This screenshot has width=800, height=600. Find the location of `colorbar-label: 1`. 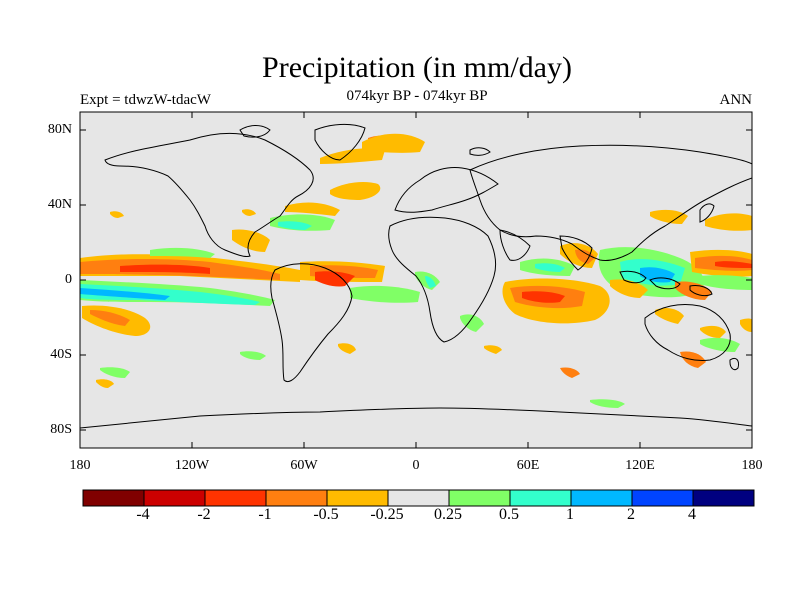

colorbar-label: 1 is located at coordinates (570, 514).